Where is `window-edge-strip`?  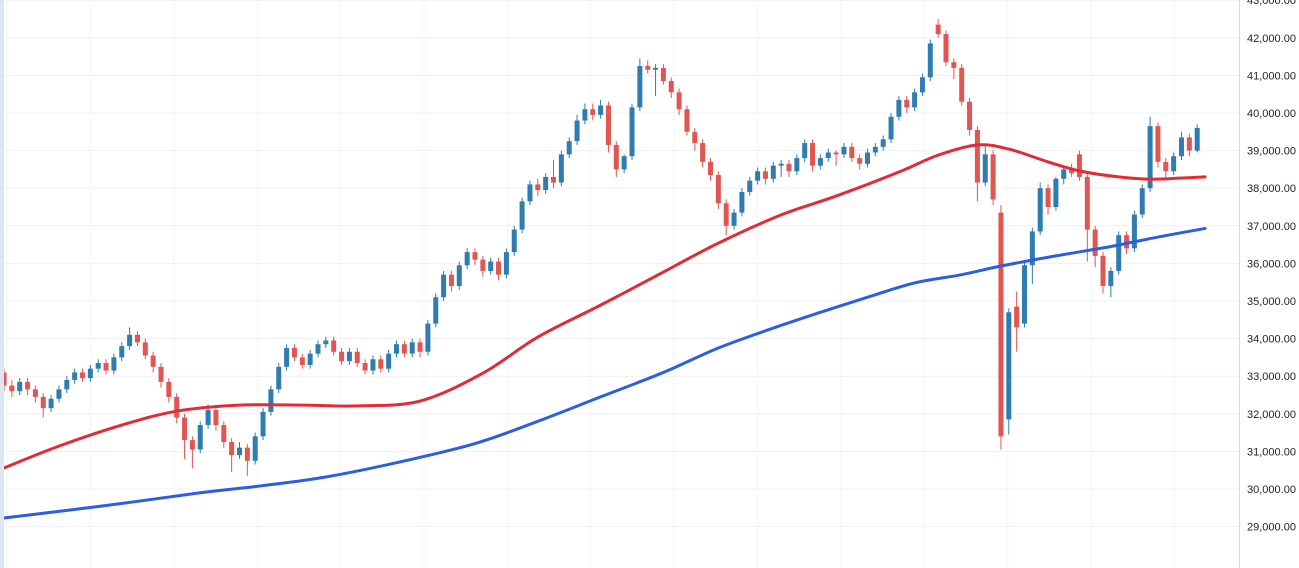
window-edge-strip is located at coordinates (2, 284).